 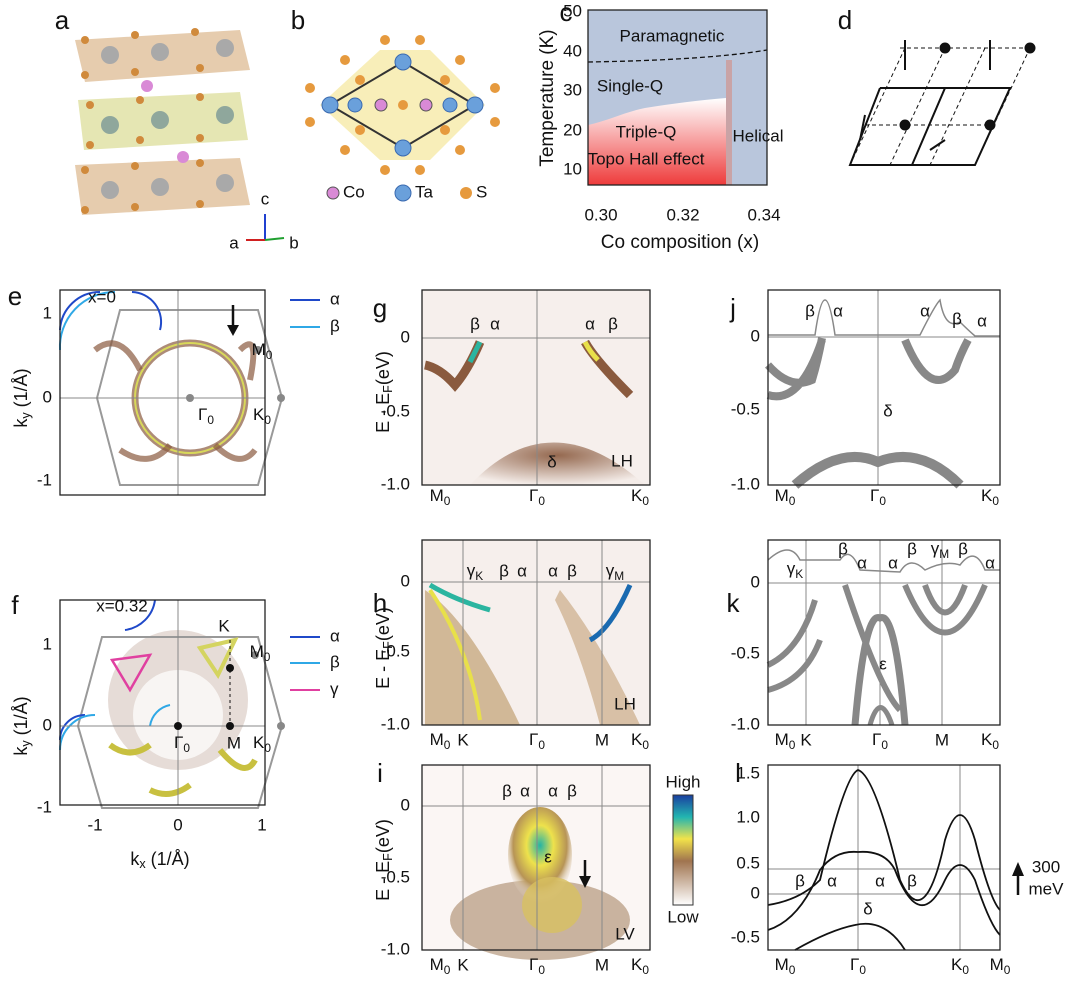 What do you see at coordinates (402, 105) in the screenshot?
I see `top-view-structure-part` at bounding box center [402, 105].